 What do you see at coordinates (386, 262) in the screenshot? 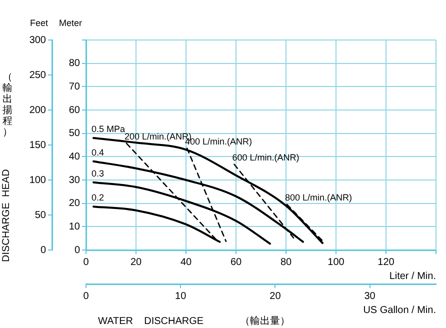
I see `x-tick-label: 120` at bounding box center [386, 262].